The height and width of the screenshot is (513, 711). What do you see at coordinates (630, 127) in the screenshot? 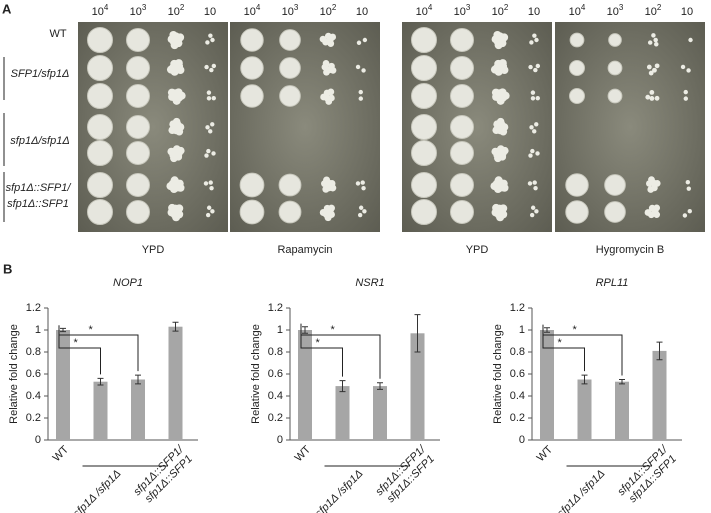
I see `plate-photo` at bounding box center [630, 127].